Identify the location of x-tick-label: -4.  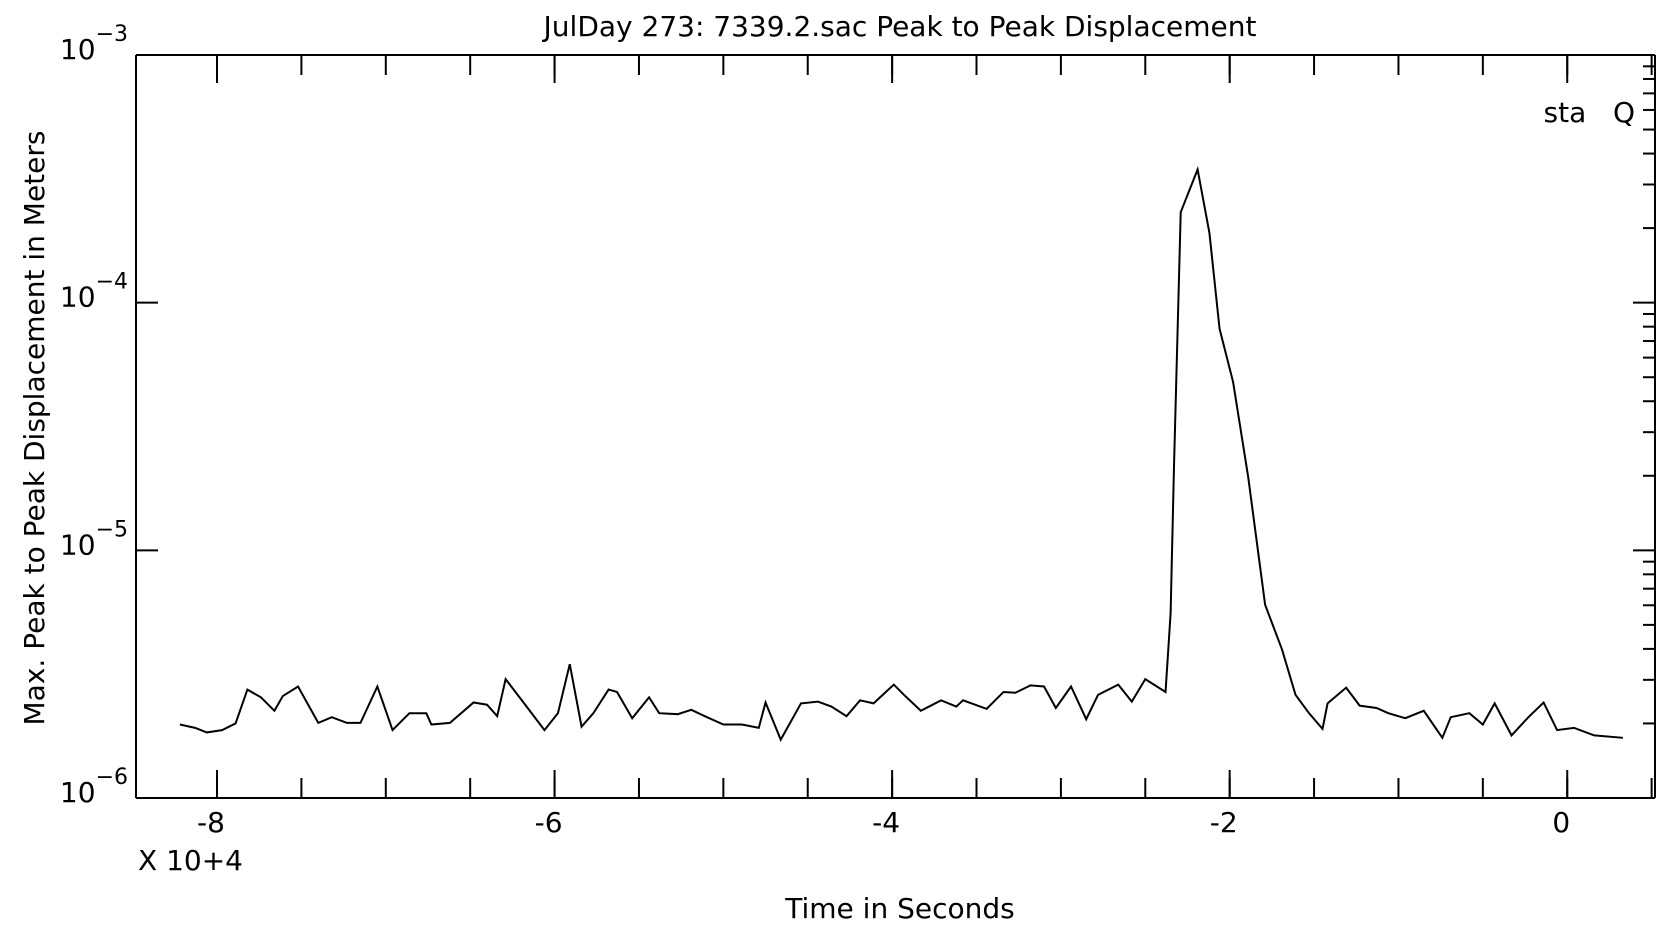
(886, 822).